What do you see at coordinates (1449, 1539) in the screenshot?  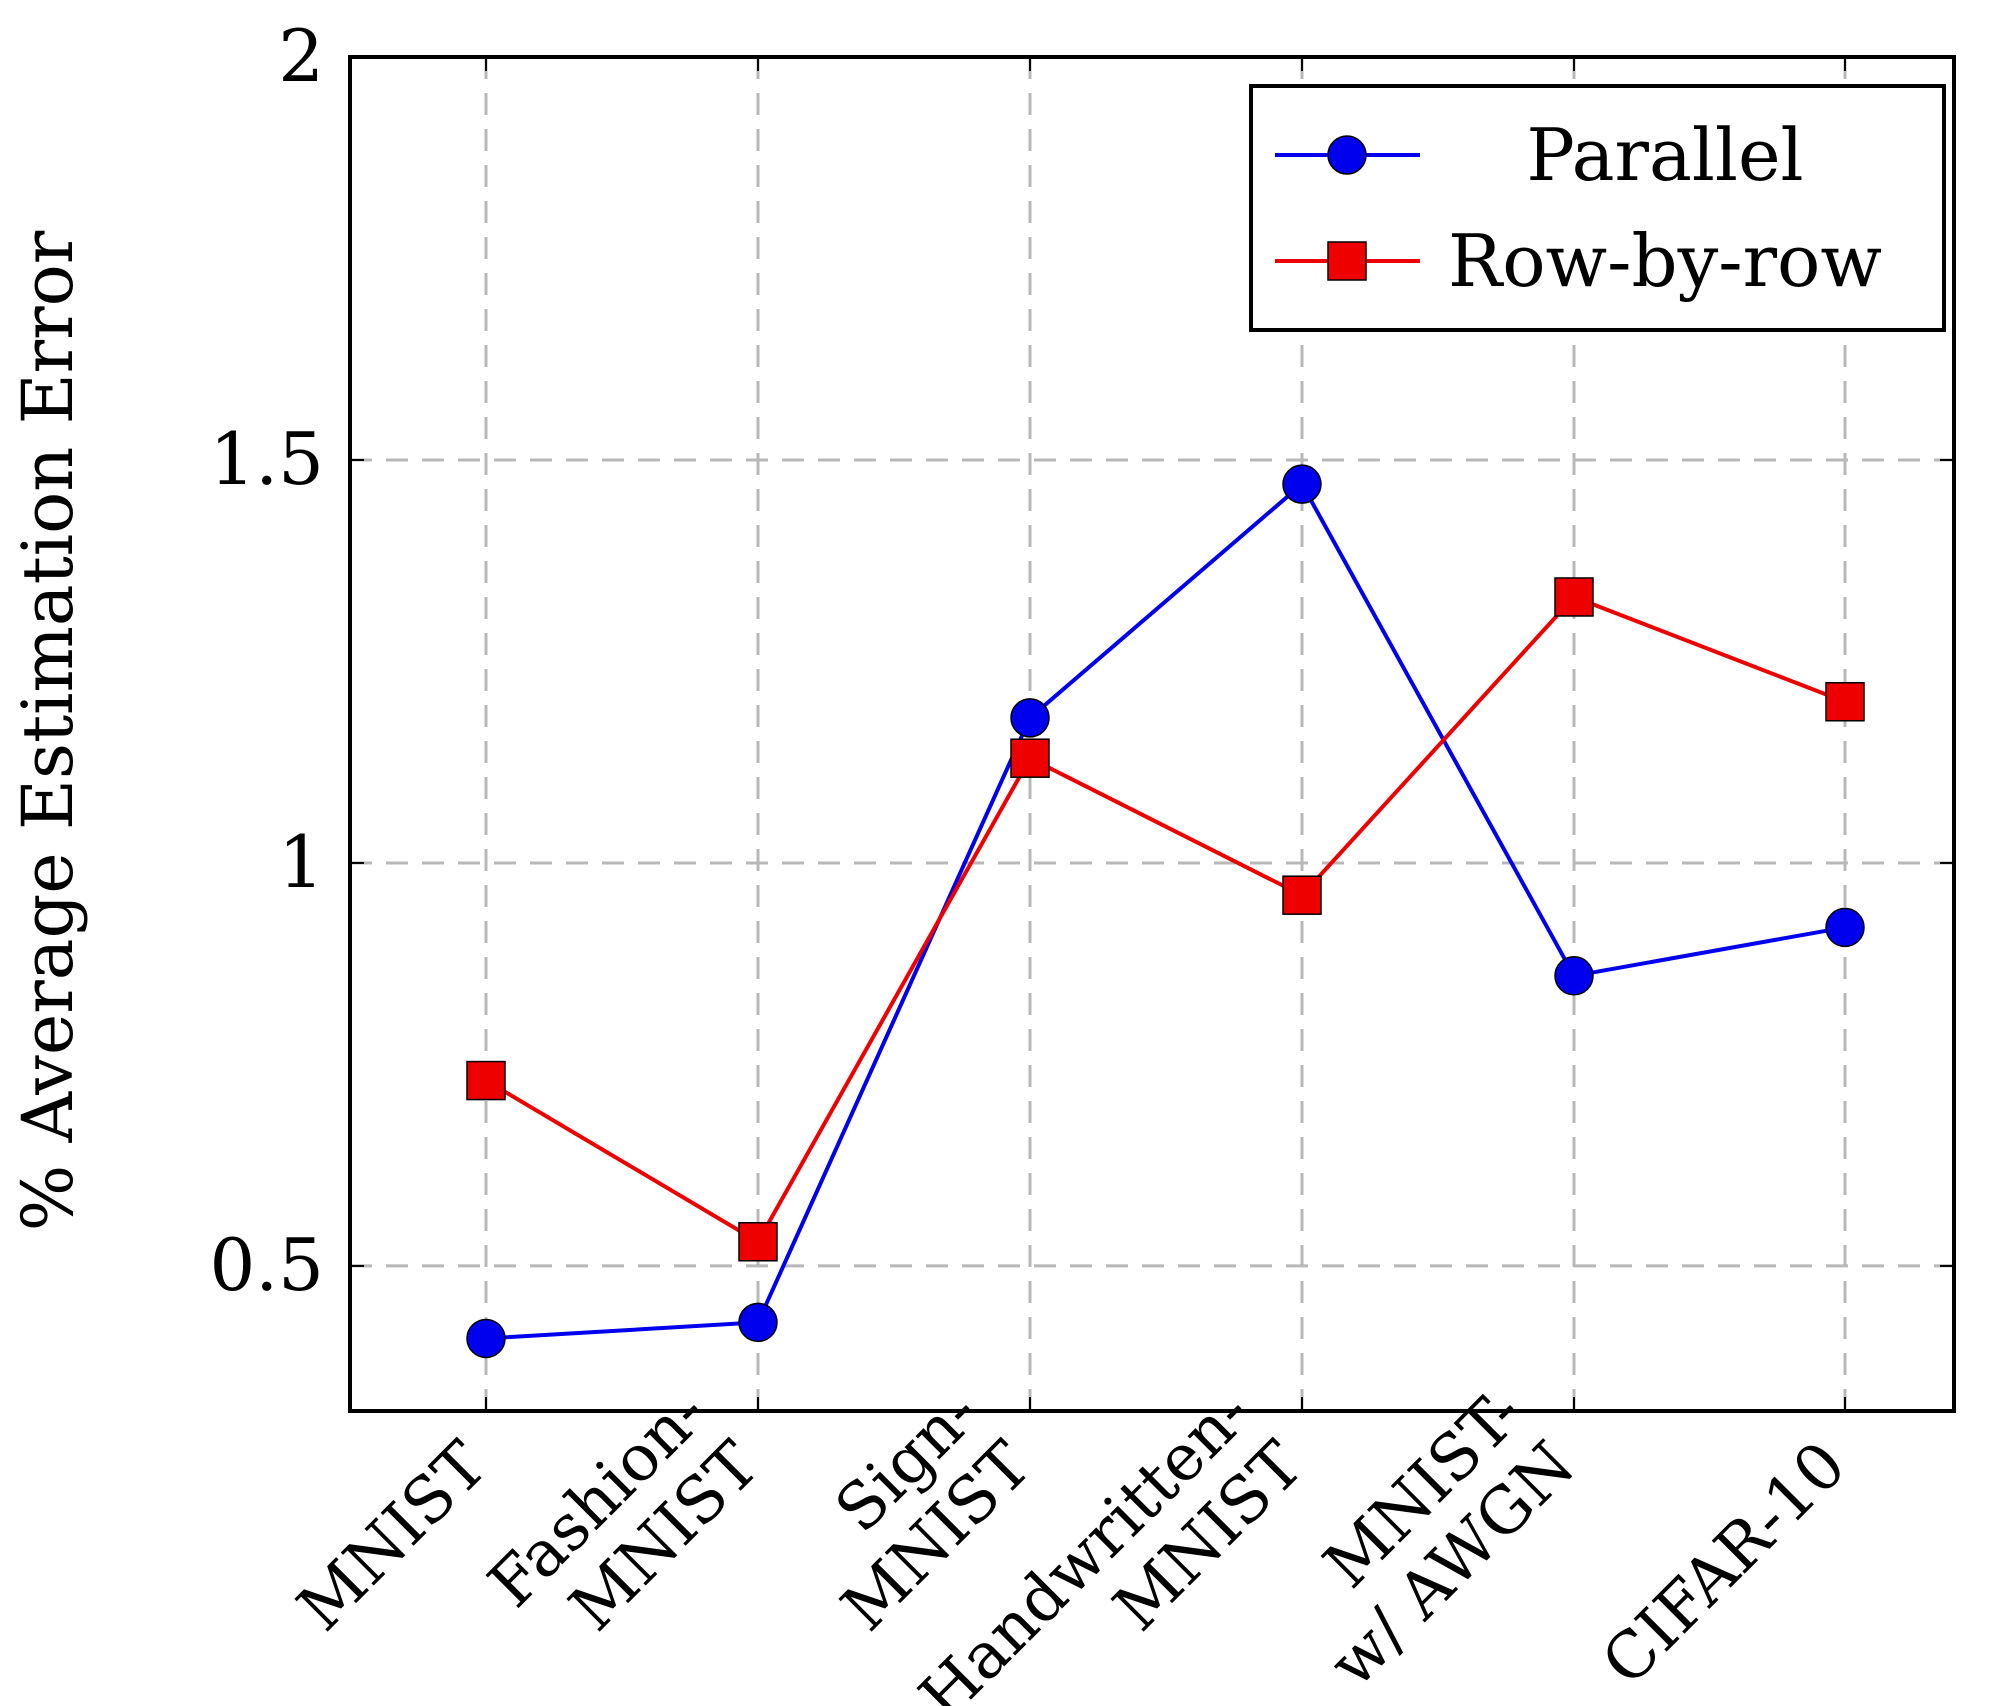 I see `x-tick-label: MNIST-w/ AWGN` at bounding box center [1449, 1539].